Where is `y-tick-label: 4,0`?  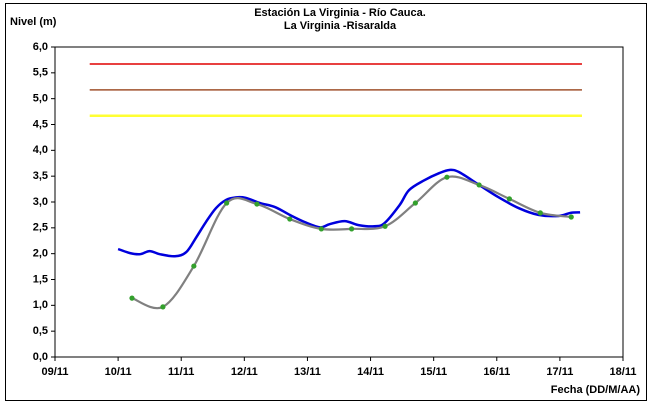
y-tick-label: 4,0 is located at coordinates (40, 150).